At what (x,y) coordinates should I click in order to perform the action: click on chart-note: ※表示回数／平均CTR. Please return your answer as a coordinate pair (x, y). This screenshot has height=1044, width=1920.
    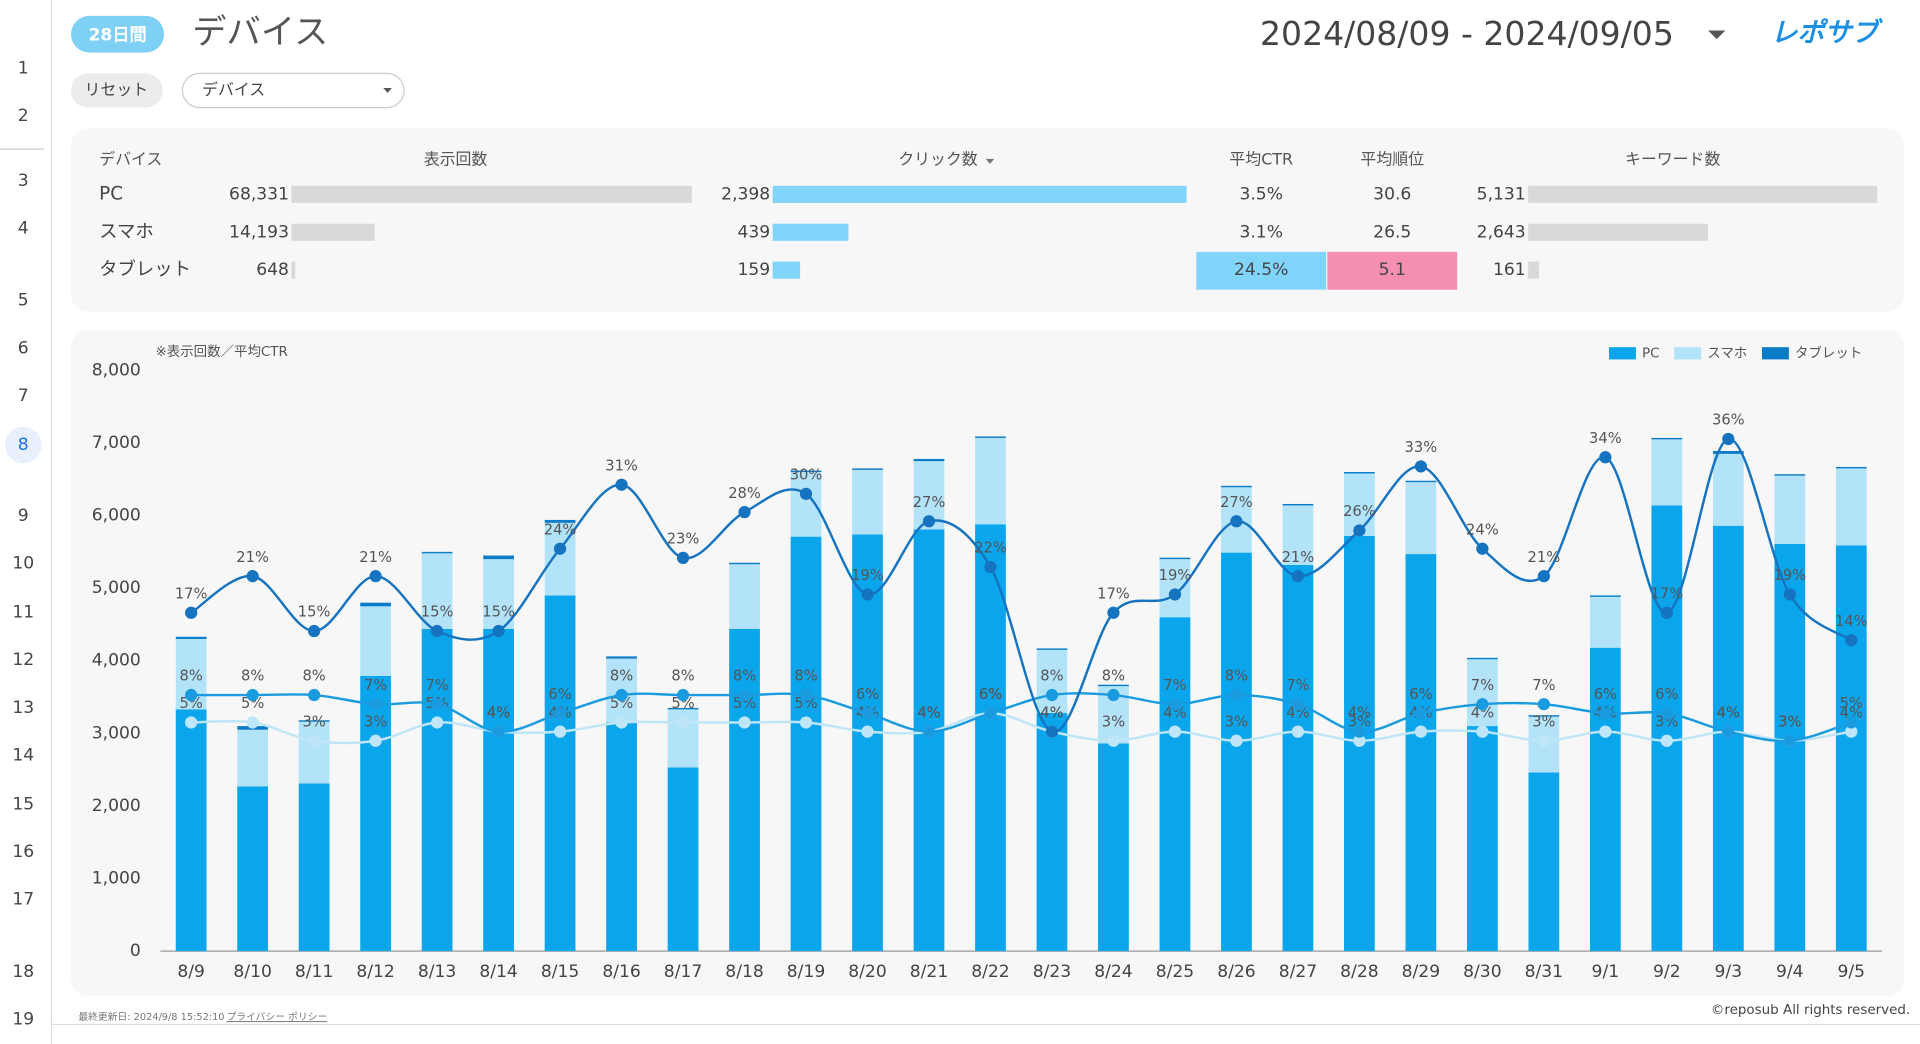
    Looking at the image, I should click on (222, 352).